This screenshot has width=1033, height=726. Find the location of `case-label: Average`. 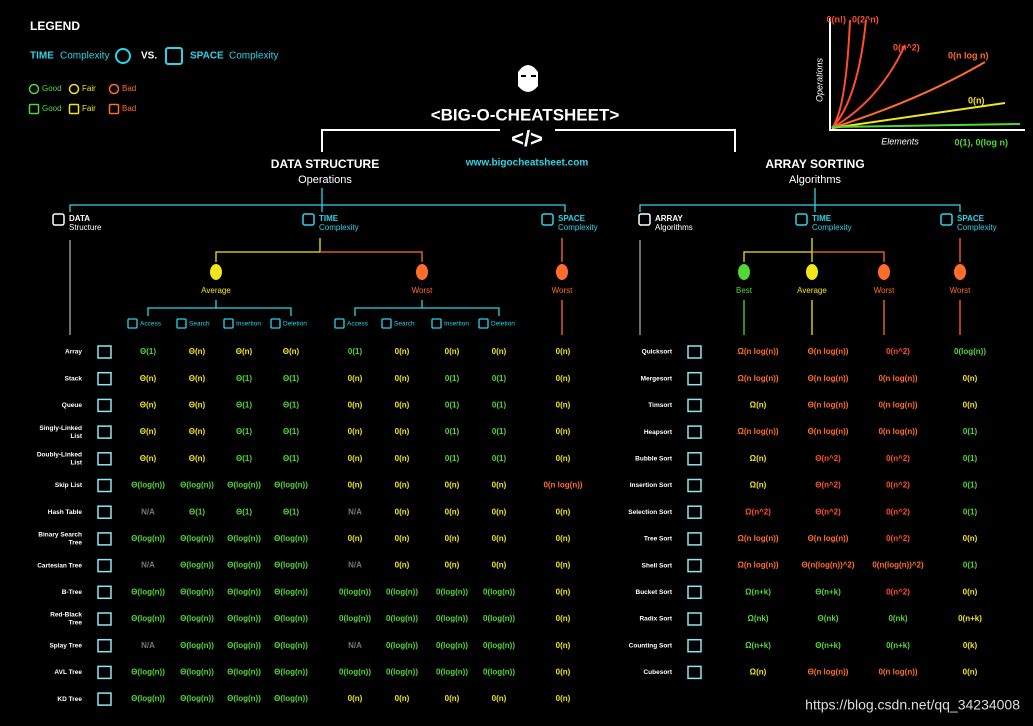

case-label: Average is located at coordinates (216, 290).